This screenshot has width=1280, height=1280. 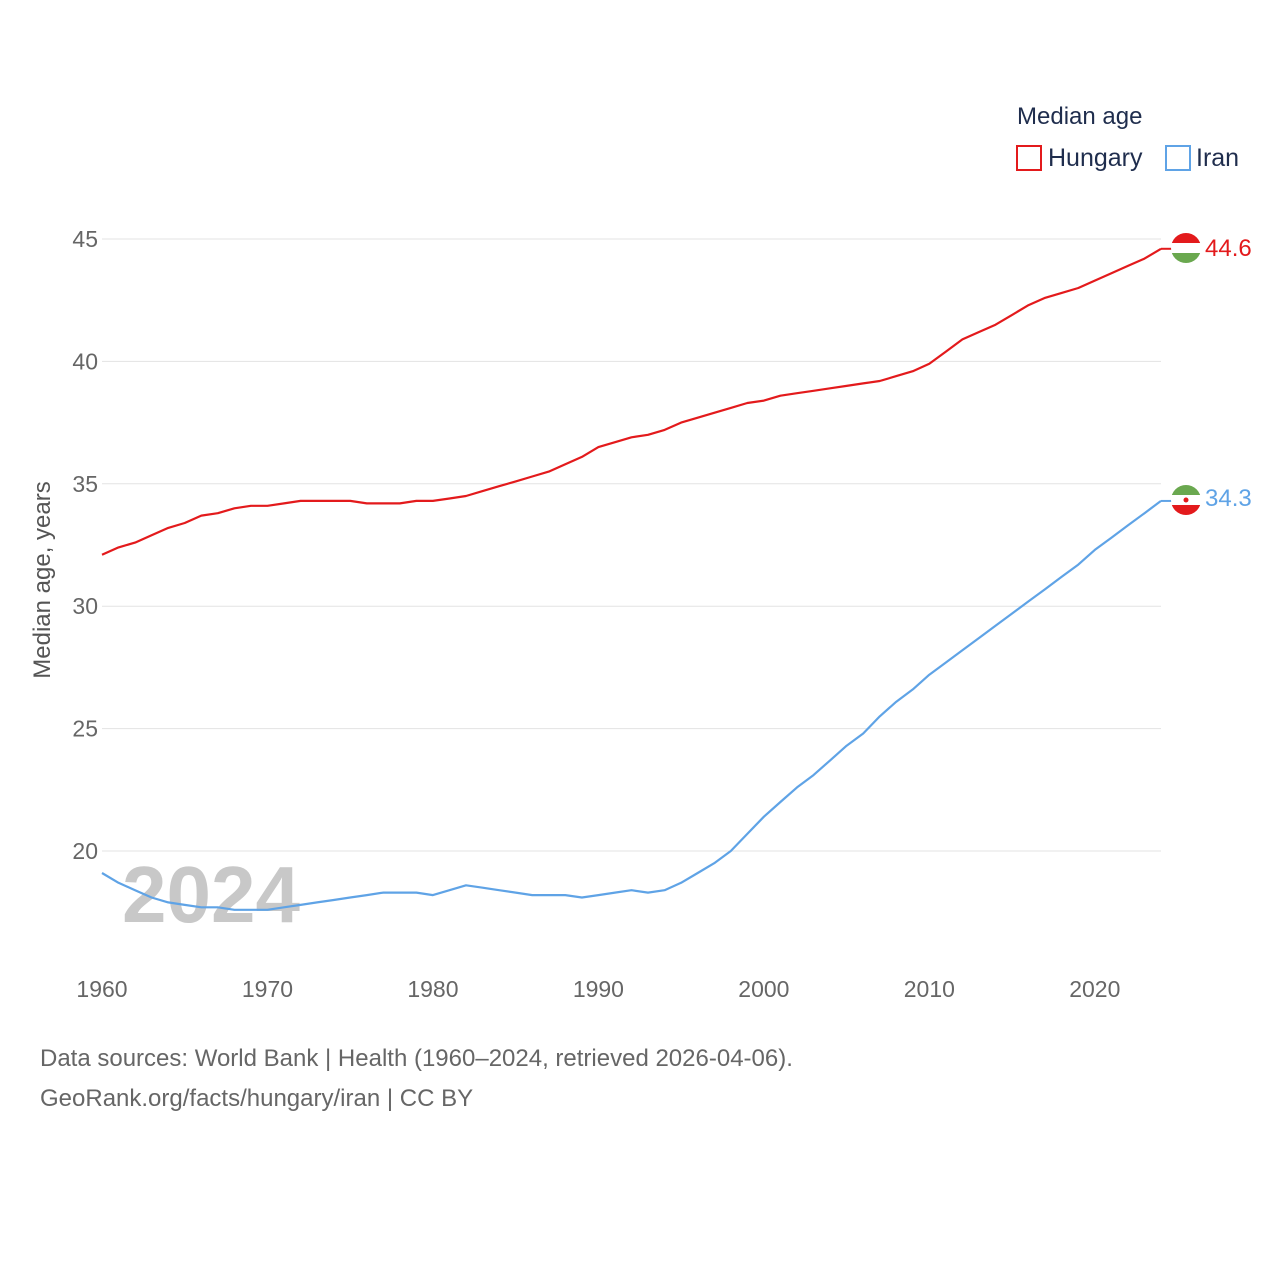 What do you see at coordinates (85, 239) in the screenshot?
I see `y-tick-label-45: 45` at bounding box center [85, 239].